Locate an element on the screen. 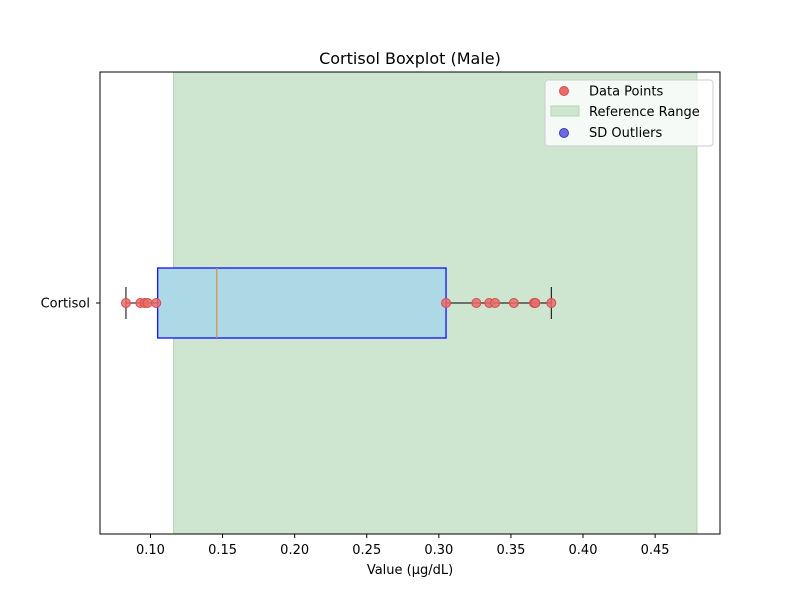  legend-marker-data-points is located at coordinates (564, 91).